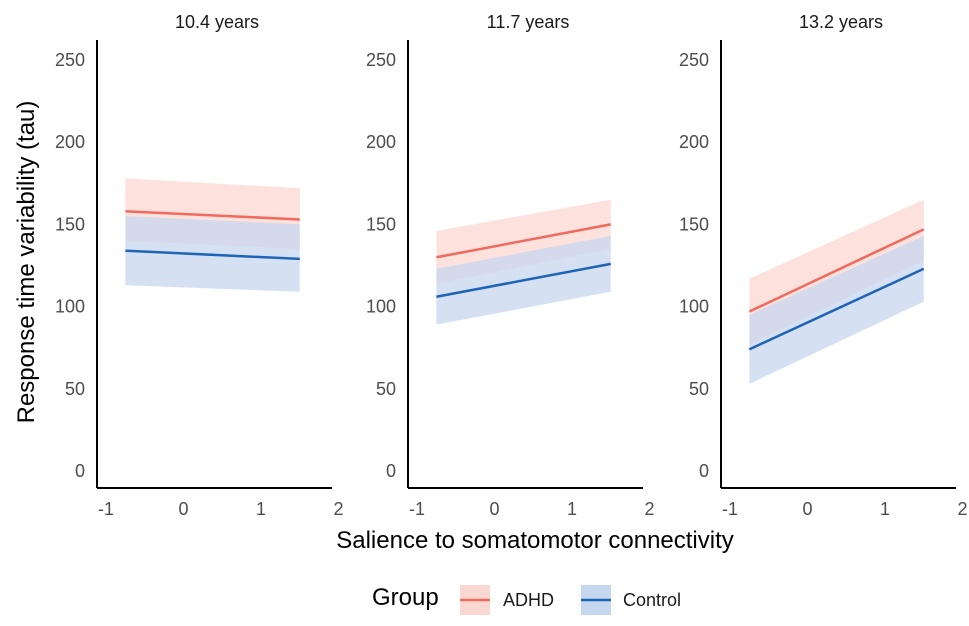 This screenshot has height=626, width=969. Describe the element at coordinates (26, 262) in the screenshot. I see `y-axis-title: Response time variability (tau)` at that location.